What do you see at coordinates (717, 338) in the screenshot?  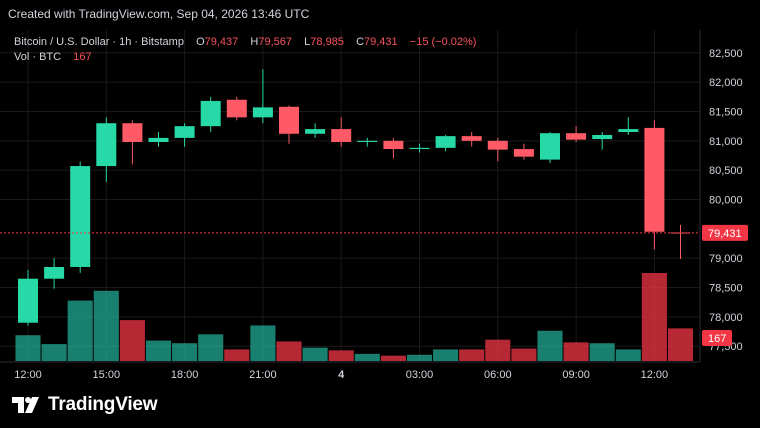 I see `last-volume-badge` at bounding box center [717, 338].